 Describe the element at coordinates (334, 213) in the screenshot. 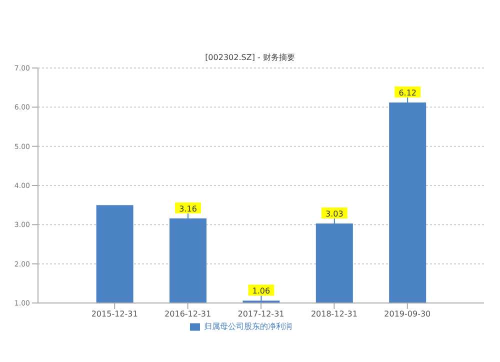

I see `data-label: 3.03` at that location.